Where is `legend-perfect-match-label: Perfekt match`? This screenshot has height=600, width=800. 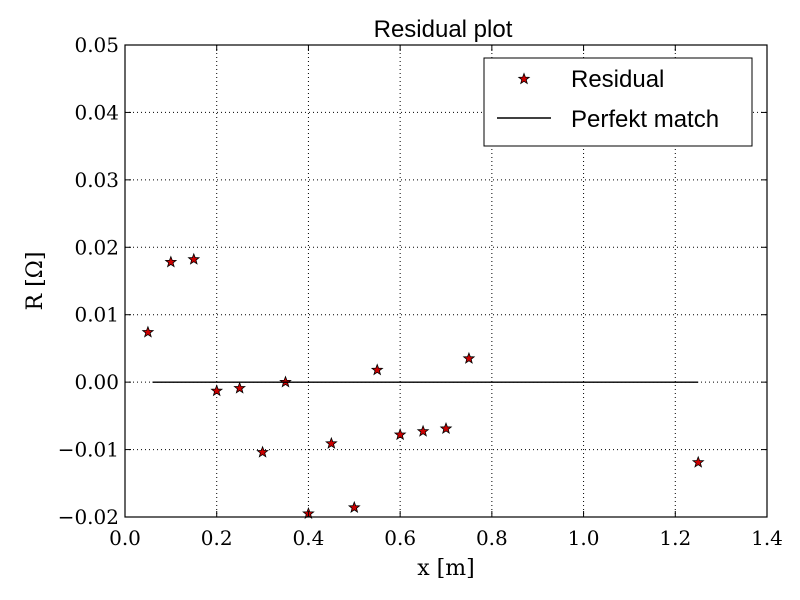
legend-perfect-match-label: Perfekt match is located at coordinates (645, 119).